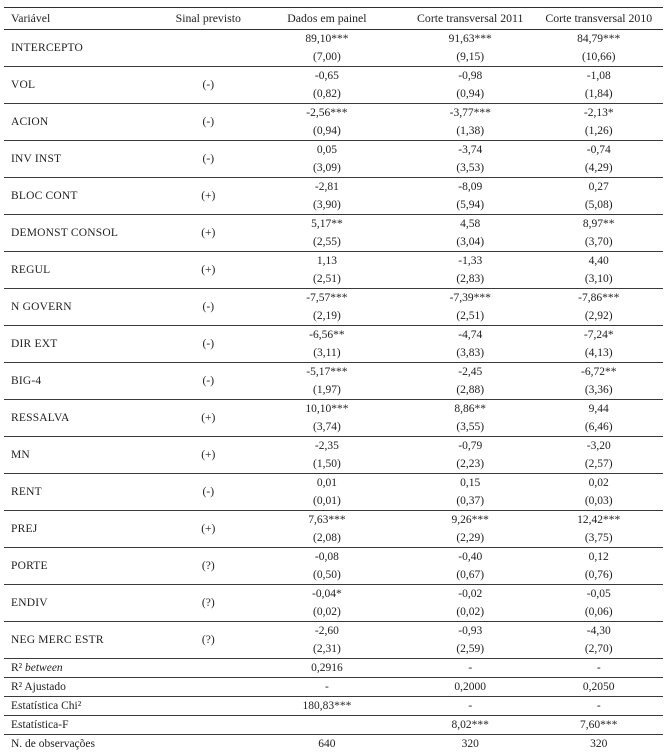 The height and width of the screenshot is (753, 667). I want to click on standard-error: (9,15), so click(470, 57).